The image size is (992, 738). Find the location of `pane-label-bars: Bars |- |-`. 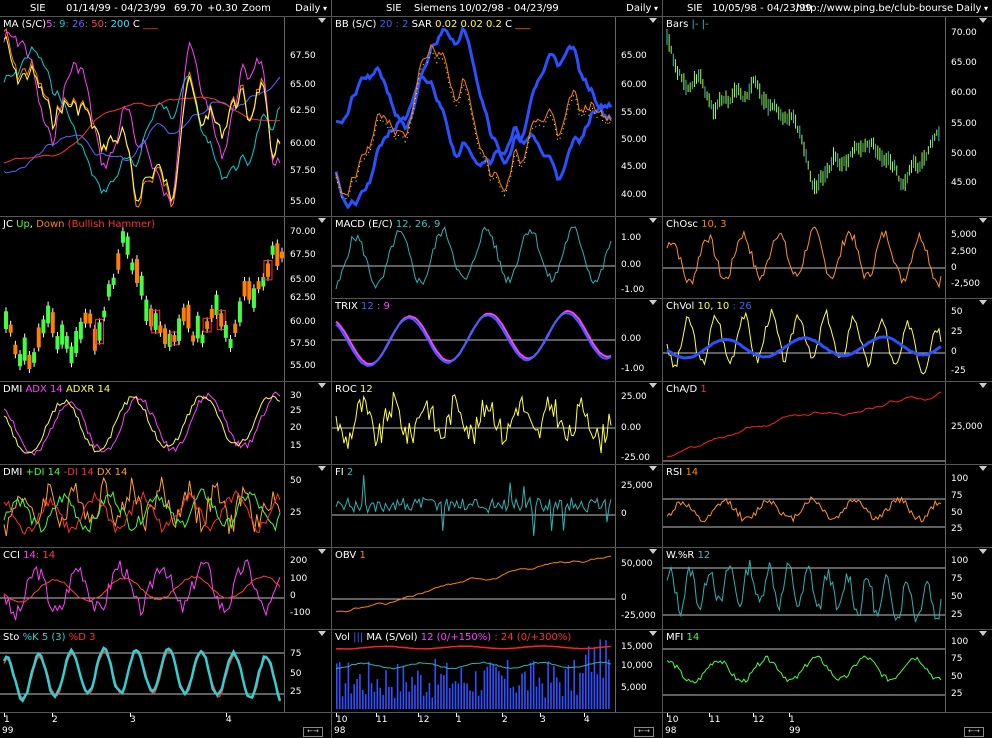

pane-label-bars: Bars |- |- is located at coordinates (687, 24).